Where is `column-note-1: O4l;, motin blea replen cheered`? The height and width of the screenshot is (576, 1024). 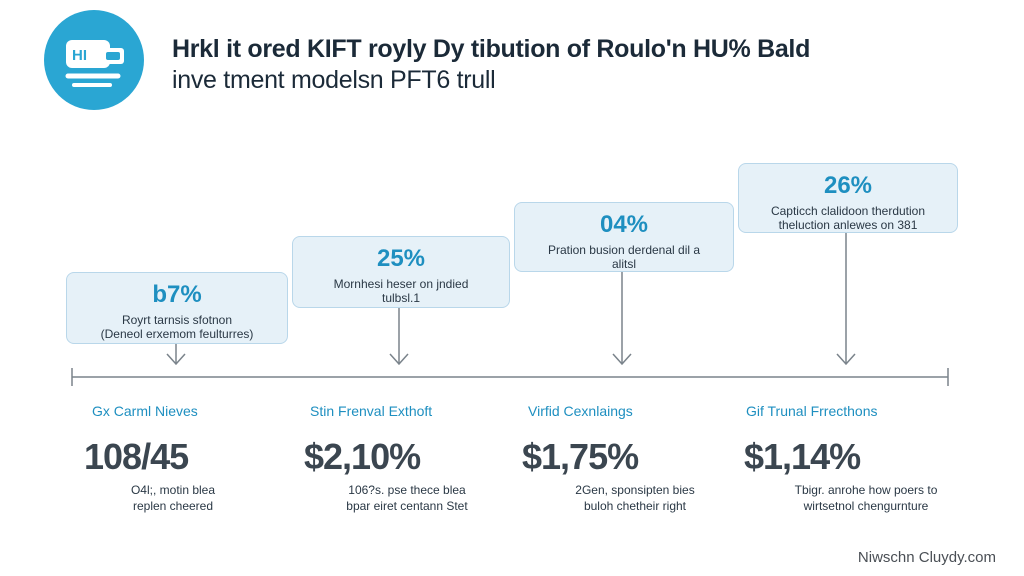
column-note-1: O4l;, motin blea replen cheered is located at coordinates (173, 498).